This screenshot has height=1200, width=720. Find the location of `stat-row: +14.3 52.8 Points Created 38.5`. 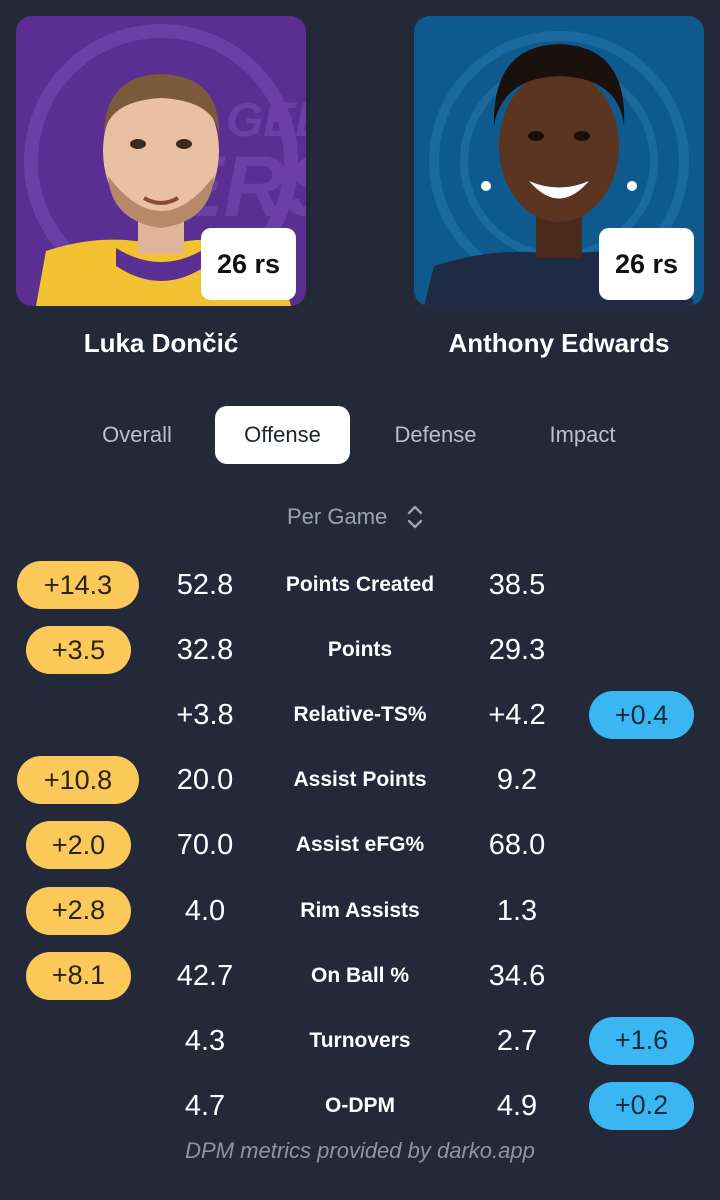

stat-row: +14.3 52.8 Points Created 38.5 is located at coordinates (360, 585).